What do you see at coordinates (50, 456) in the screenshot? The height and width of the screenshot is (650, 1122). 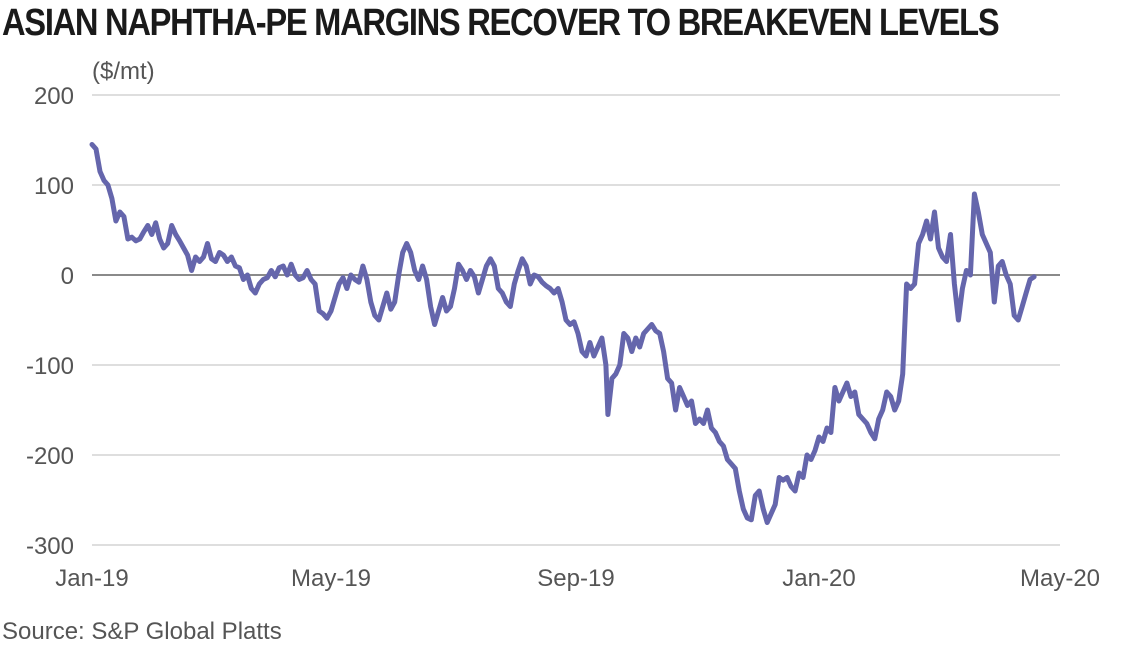 I see `y-tick-label: -200` at bounding box center [50, 456].